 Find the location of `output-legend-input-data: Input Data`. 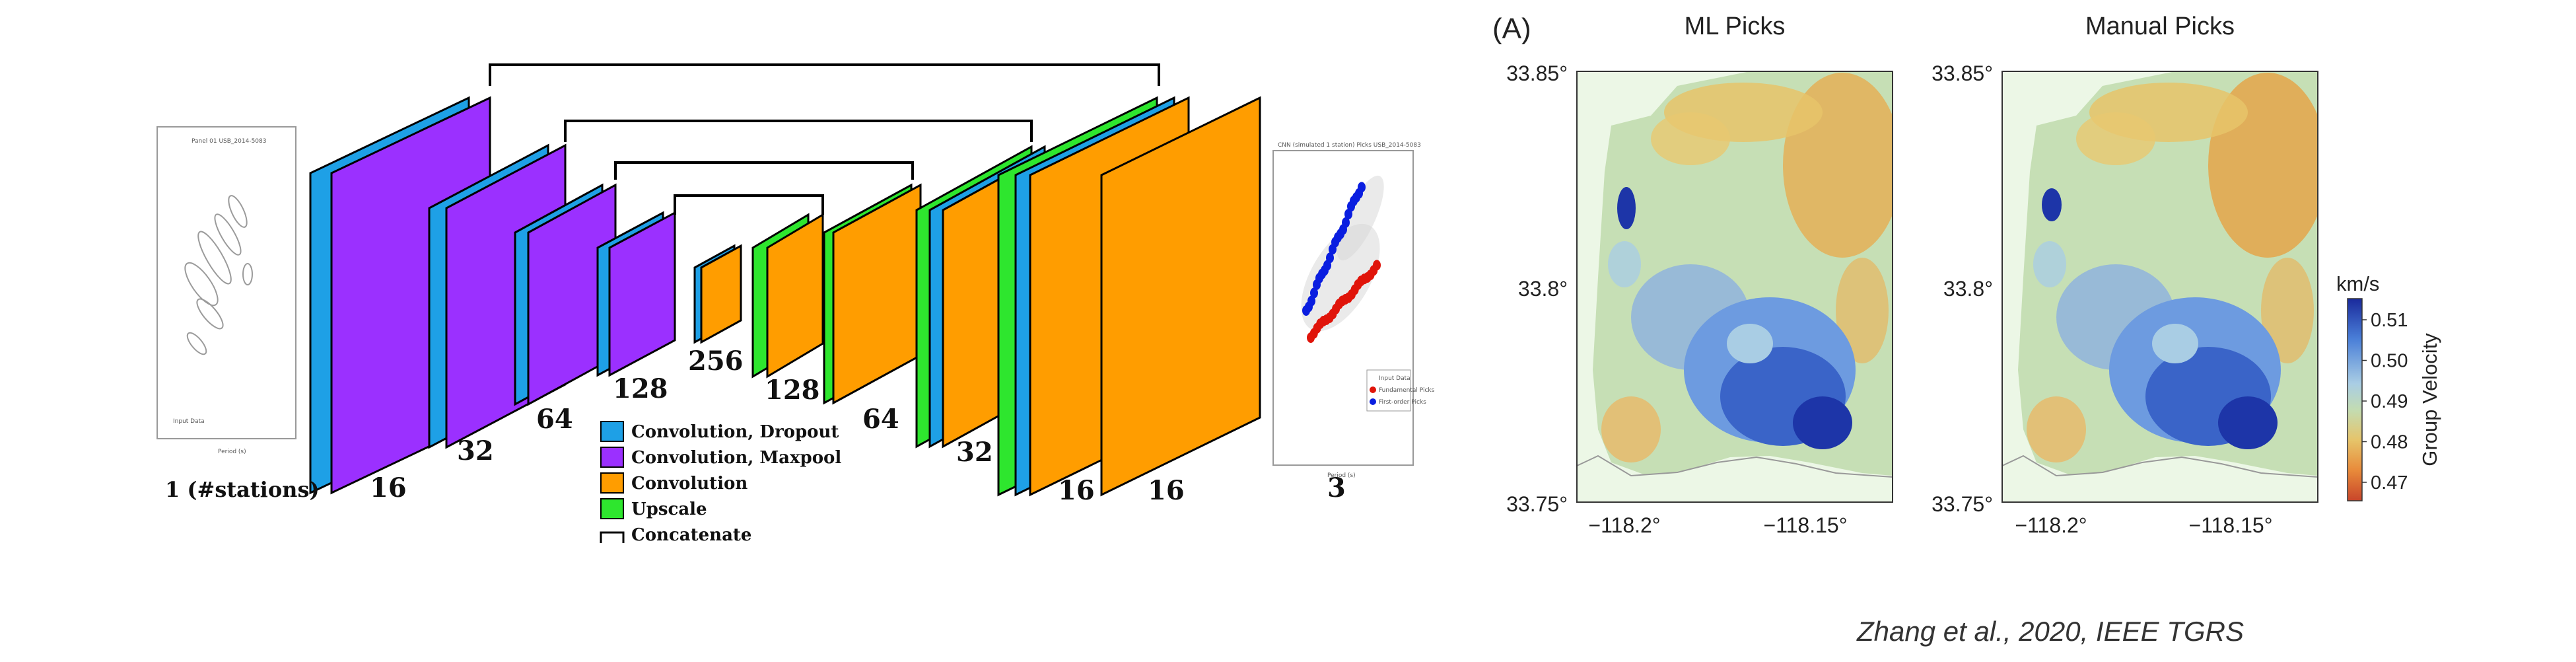

output-legend-input-data: Input Data is located at coordinates (1395, 378).